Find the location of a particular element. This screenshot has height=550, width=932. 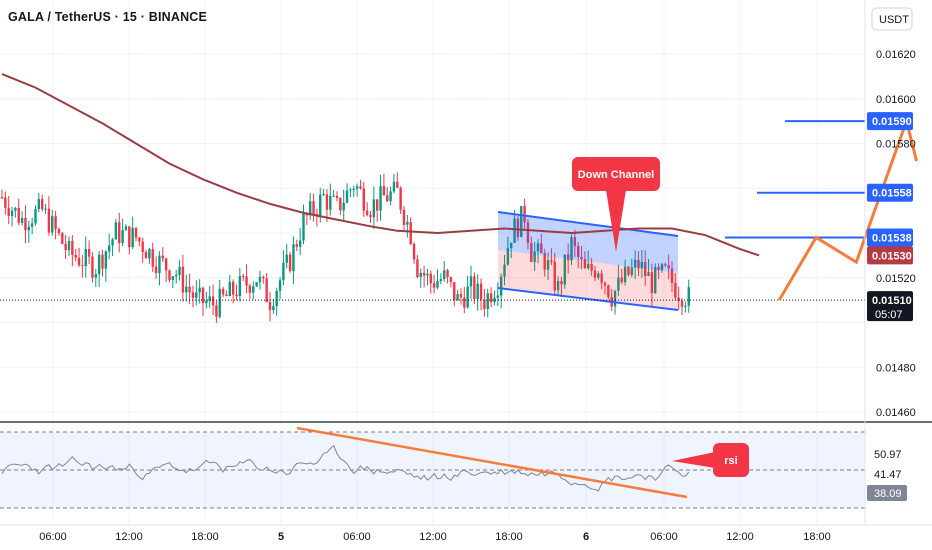

countdown-label: 05:07 is located at coordinates (889, 315).